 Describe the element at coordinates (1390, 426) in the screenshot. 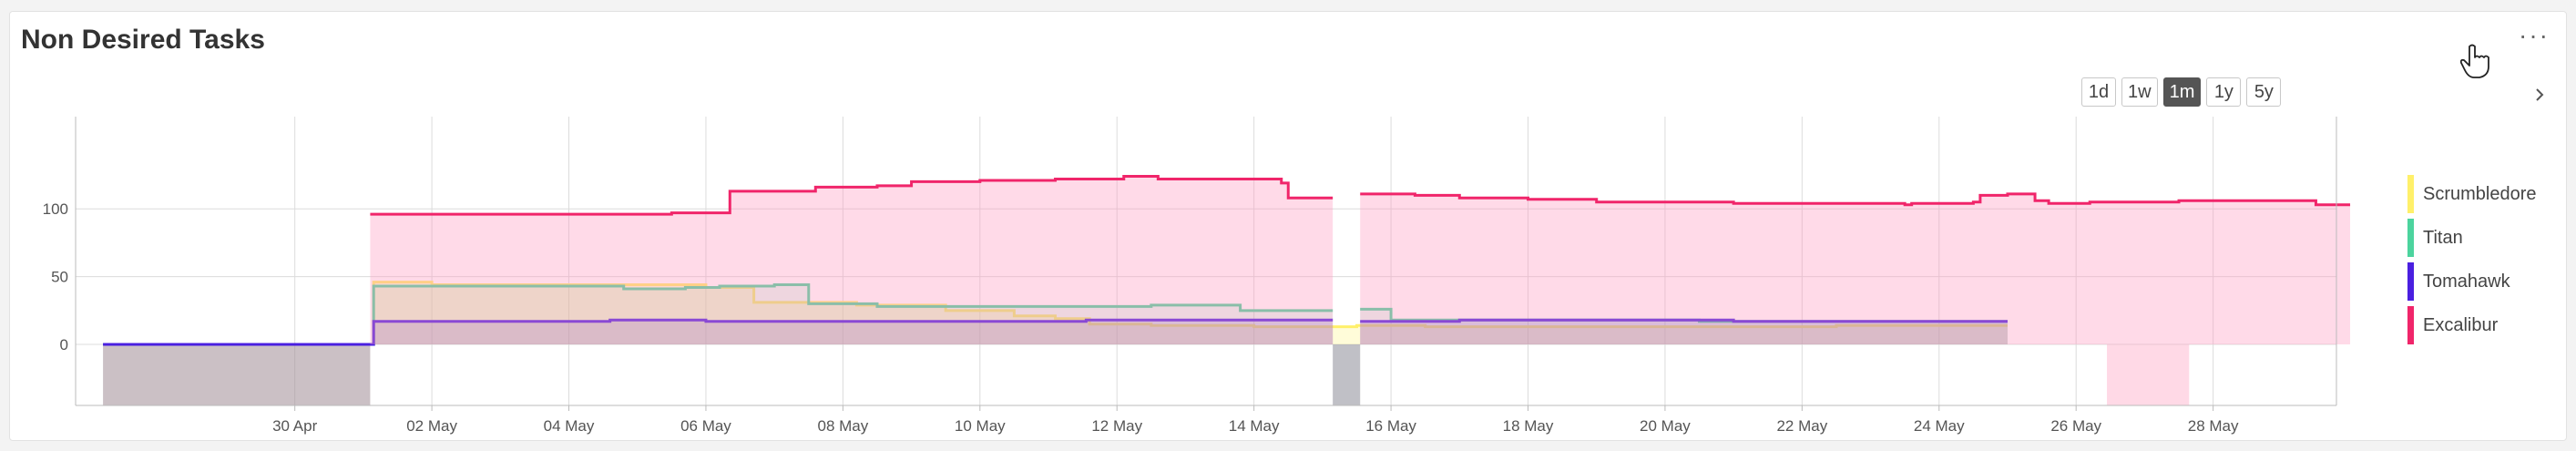

I see `x-tick-label: 16 May` at that location.